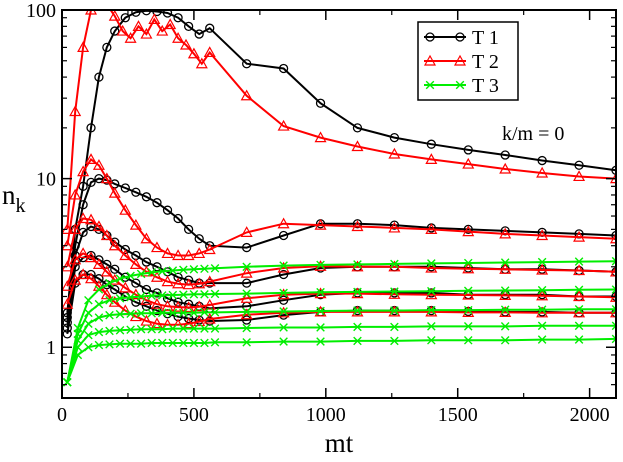 The image size is (623, 462). What do you see at coordinates (339, 442) in the screenshot?
I see `x-axis-title: mt` at bounding box center [339, 442].